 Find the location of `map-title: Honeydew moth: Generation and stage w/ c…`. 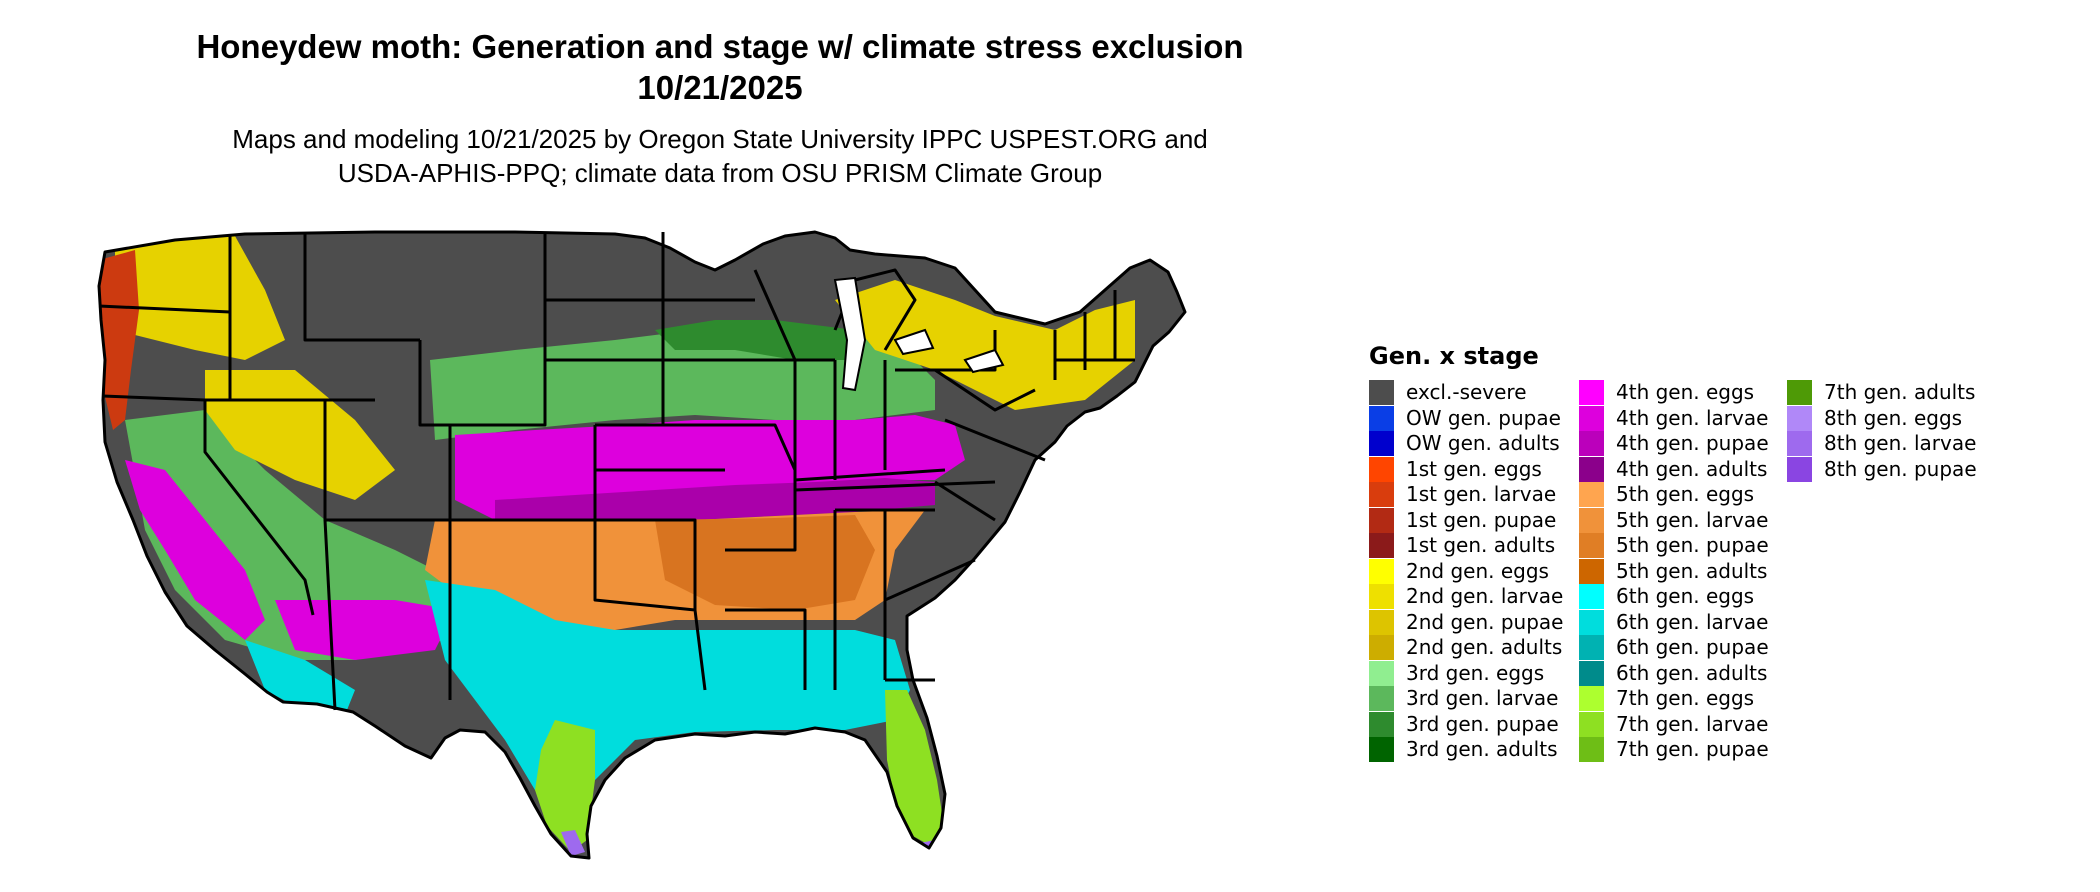

map-title: Honeydew moth: Generation and stage w/ c… is located at coordinates (720, 67).